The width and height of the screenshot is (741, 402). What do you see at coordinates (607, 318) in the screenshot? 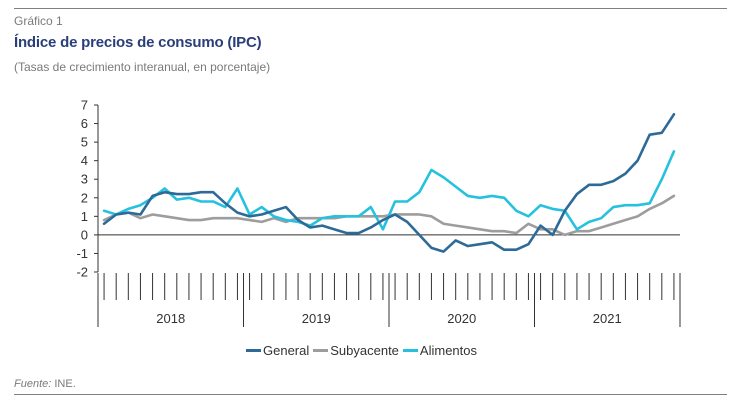
I see `x-year-label: 2021` at bounding box center [607, 318].